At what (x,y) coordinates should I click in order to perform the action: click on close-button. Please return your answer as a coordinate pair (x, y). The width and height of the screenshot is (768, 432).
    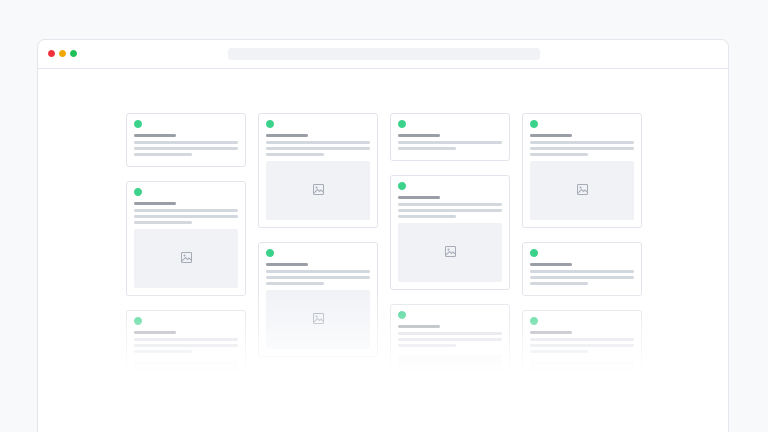
    Looking at the image, I should click on (51, 53).